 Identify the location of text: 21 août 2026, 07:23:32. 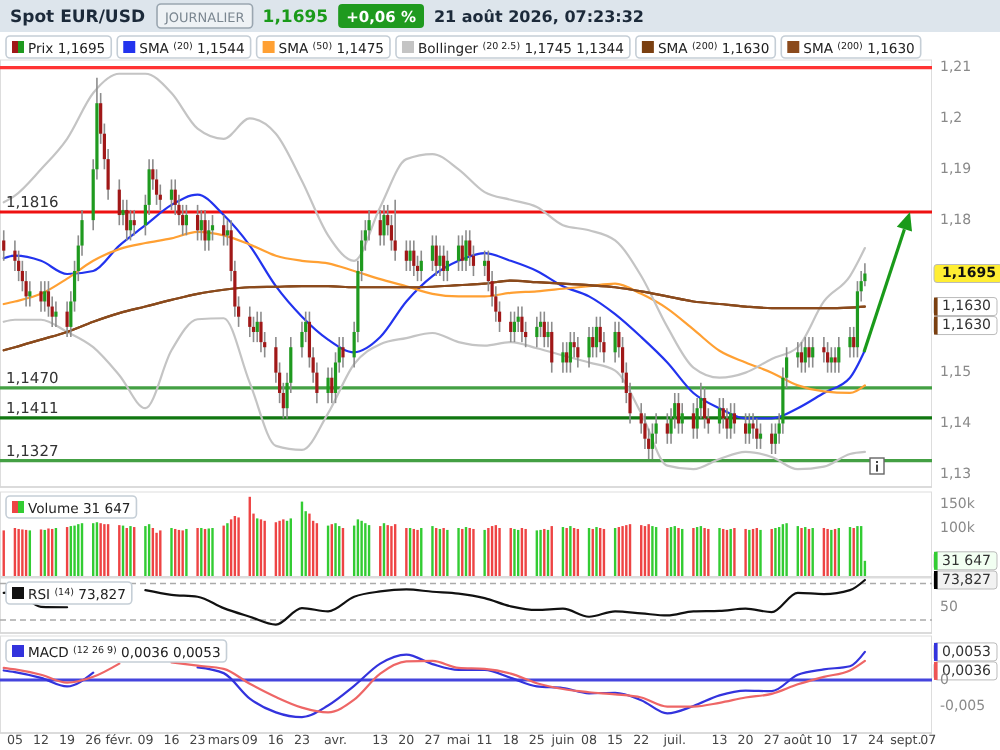
(539, 17).